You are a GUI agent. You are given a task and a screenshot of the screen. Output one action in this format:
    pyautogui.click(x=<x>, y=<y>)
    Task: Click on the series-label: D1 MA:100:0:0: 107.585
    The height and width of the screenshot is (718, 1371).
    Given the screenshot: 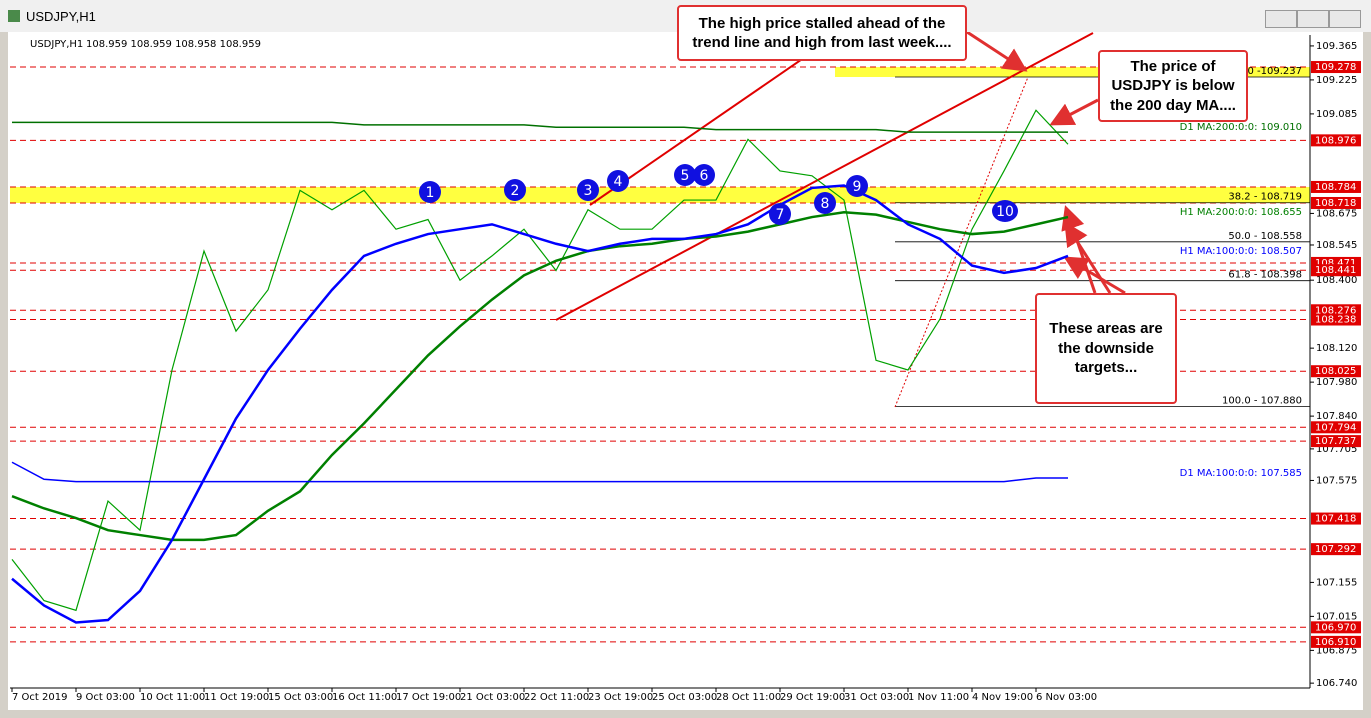 What is the action you would take?
    pyautogui.click(x=1241, y=473)
    